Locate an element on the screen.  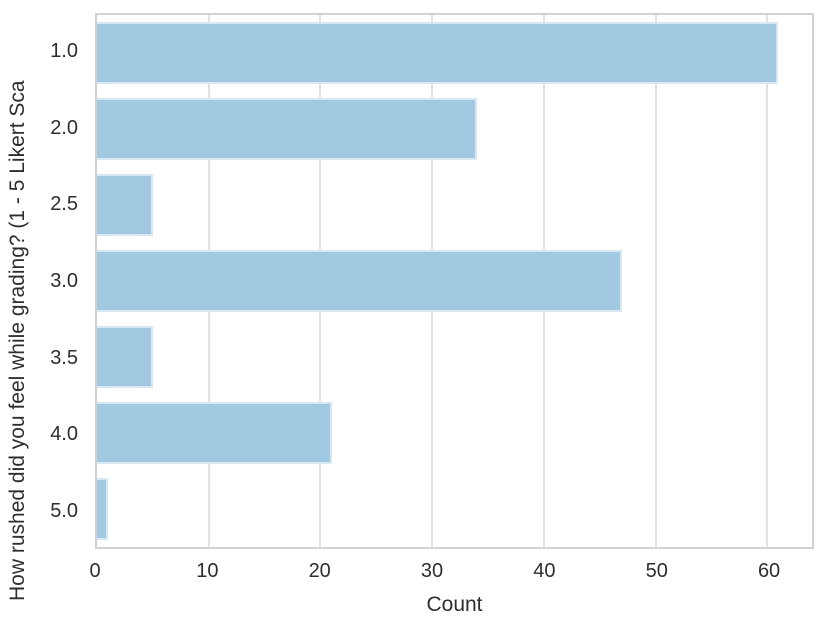
bar-3.5 is located at coordinates (125, 357).